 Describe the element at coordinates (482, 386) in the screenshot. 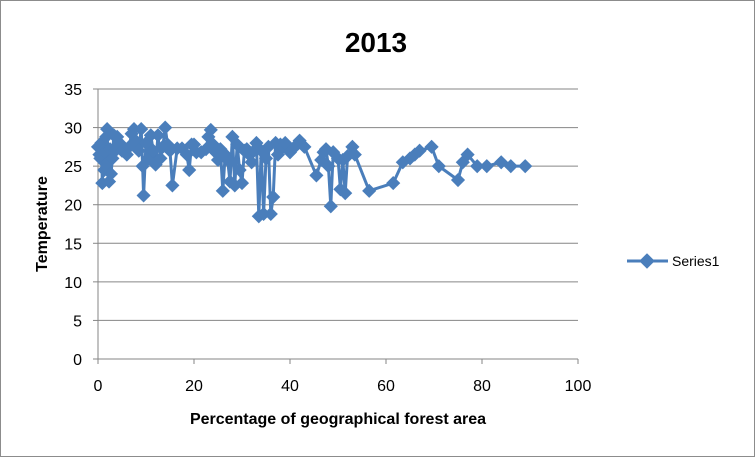

I see `x-tick-label: 80` at that location.